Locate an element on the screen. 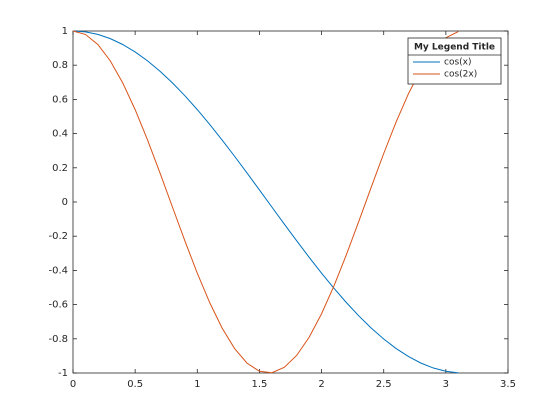 This screenshot has height=420, width=560. y-tick-label: -0.8 is located at coordinates (58, 339).